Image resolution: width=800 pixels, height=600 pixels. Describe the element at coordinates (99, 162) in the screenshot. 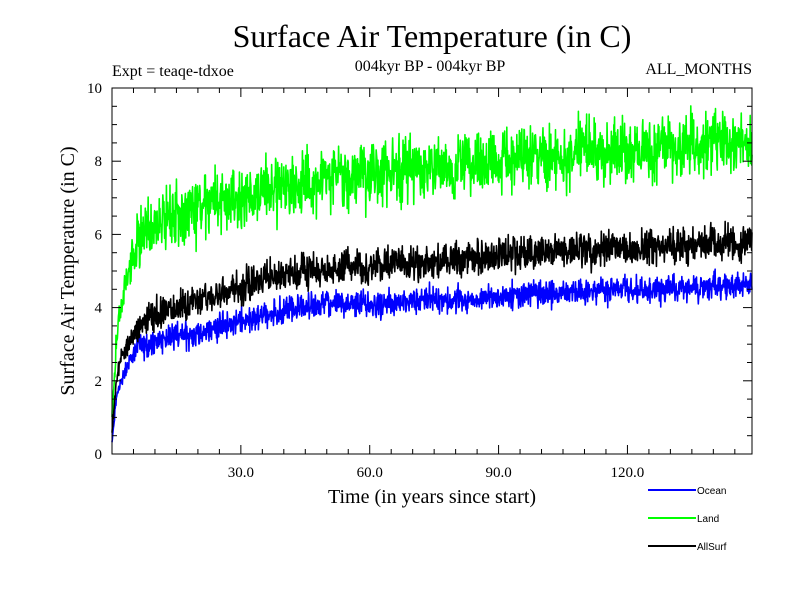

I see `y-tick-label: 8` at that location.